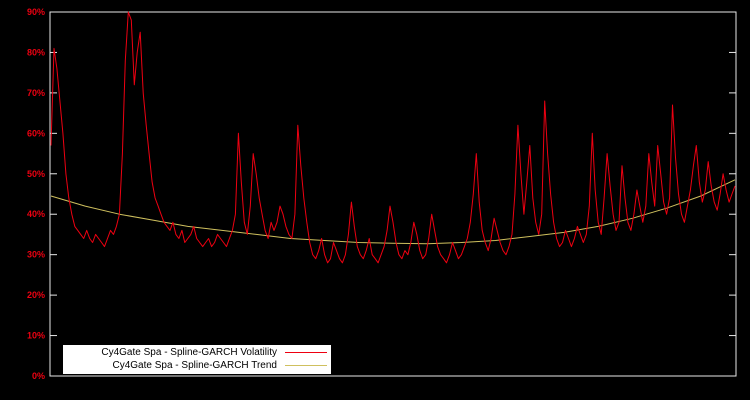 This screenshot has height=400, width=750. I want to click on y-tick-label: 0%, so click(38, 376).